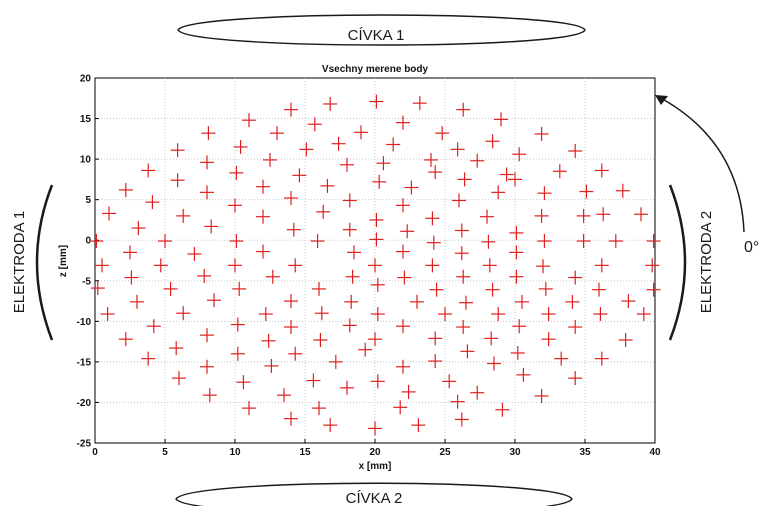  I want to click on rotation-arrow: 0°, so click(707, 175).